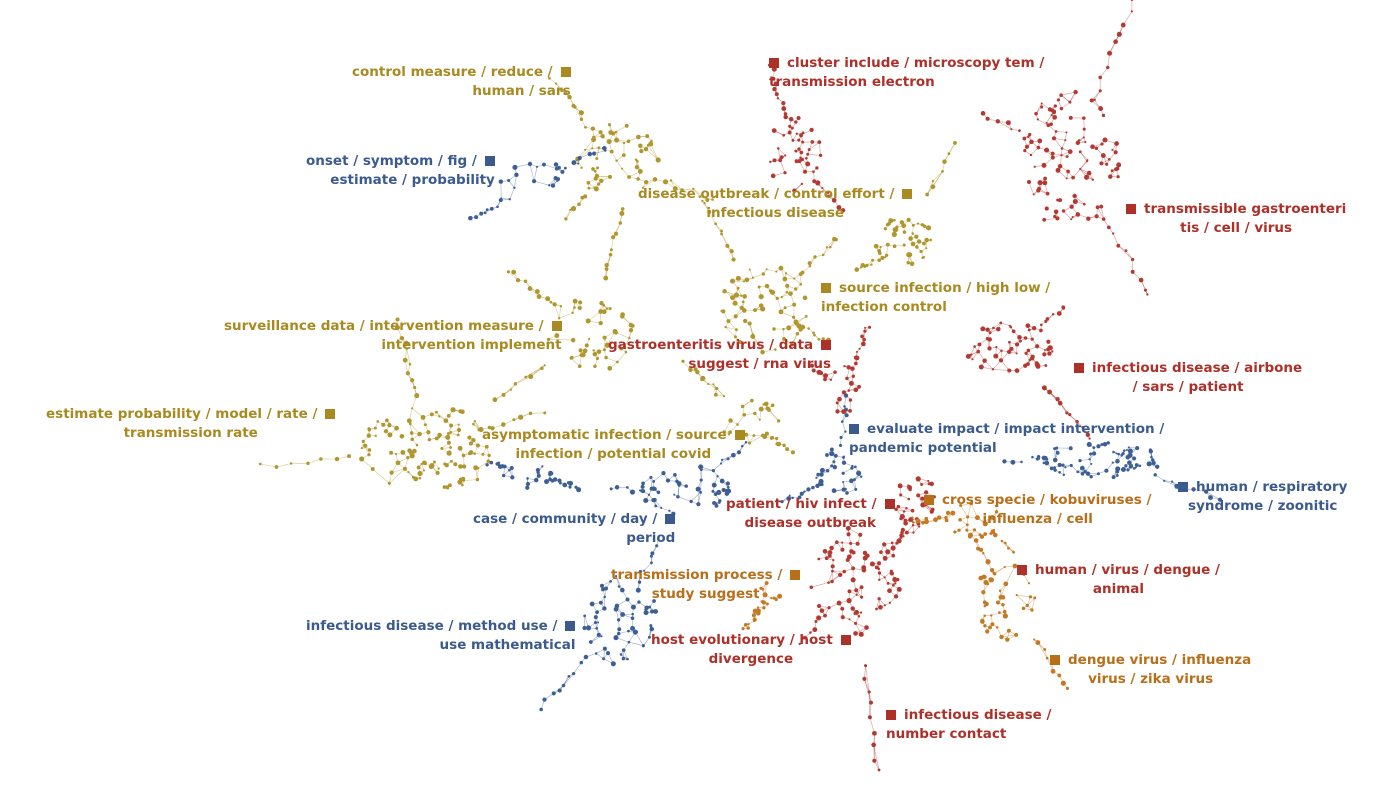  Describe the element at coordinates (1037, 519) in the screenshot. I see `topic-label-text: influenza / cell` at that location.